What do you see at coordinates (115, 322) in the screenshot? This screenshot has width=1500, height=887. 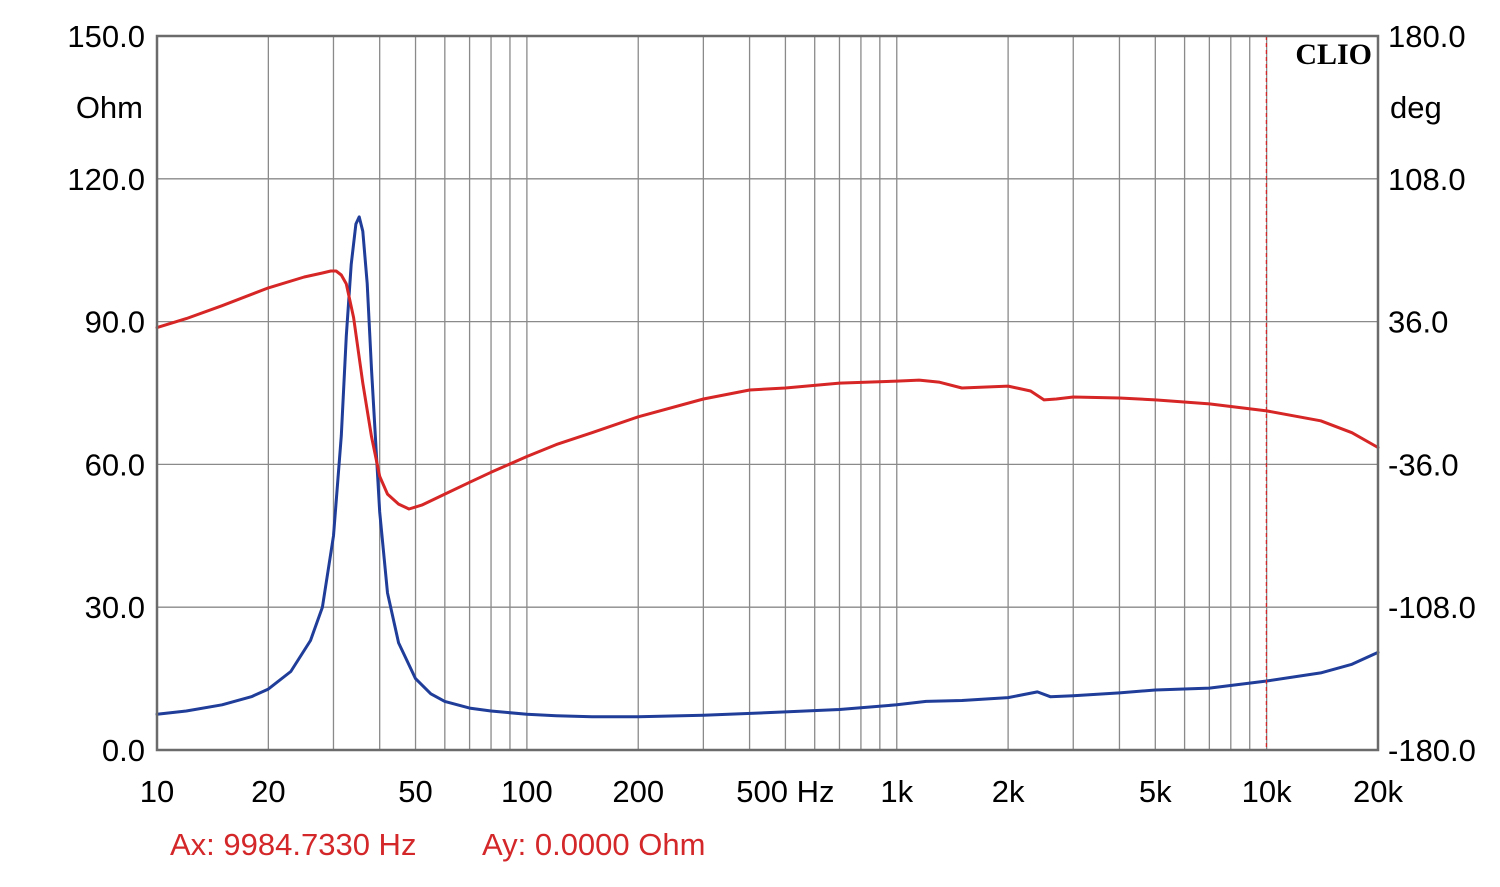 I see `y-left-tick-label: 90.0` at bounding box center [115, 322].